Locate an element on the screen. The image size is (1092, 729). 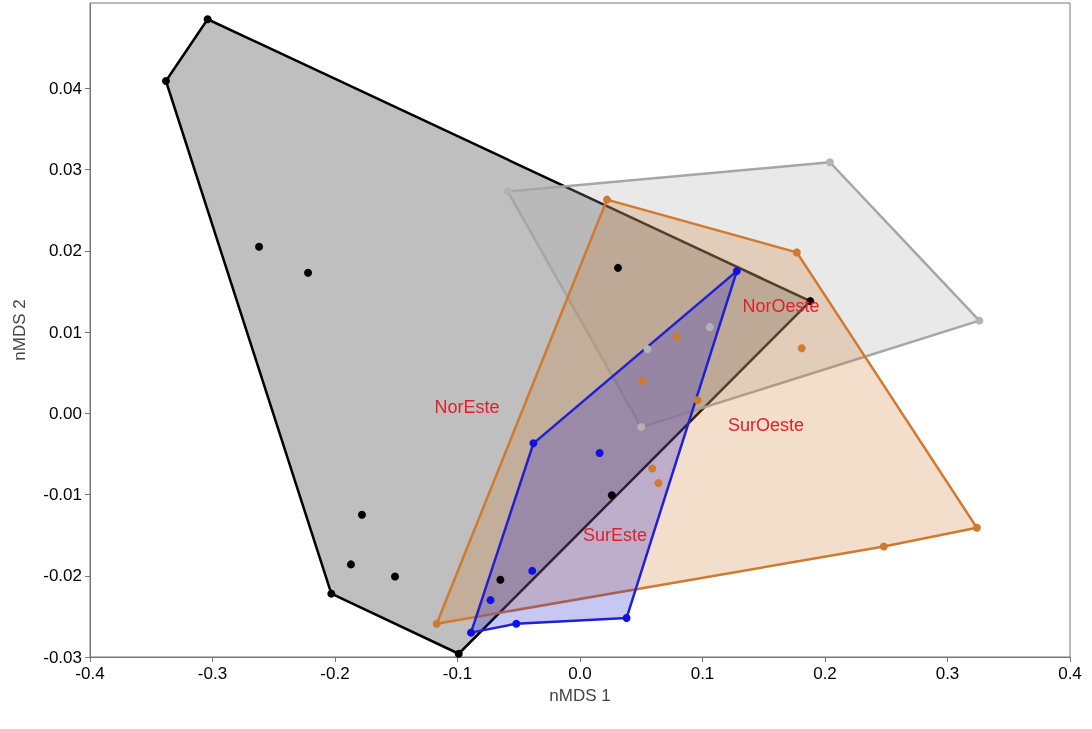
x-tick-label: -0.2 is located at coordinates (335, 673).